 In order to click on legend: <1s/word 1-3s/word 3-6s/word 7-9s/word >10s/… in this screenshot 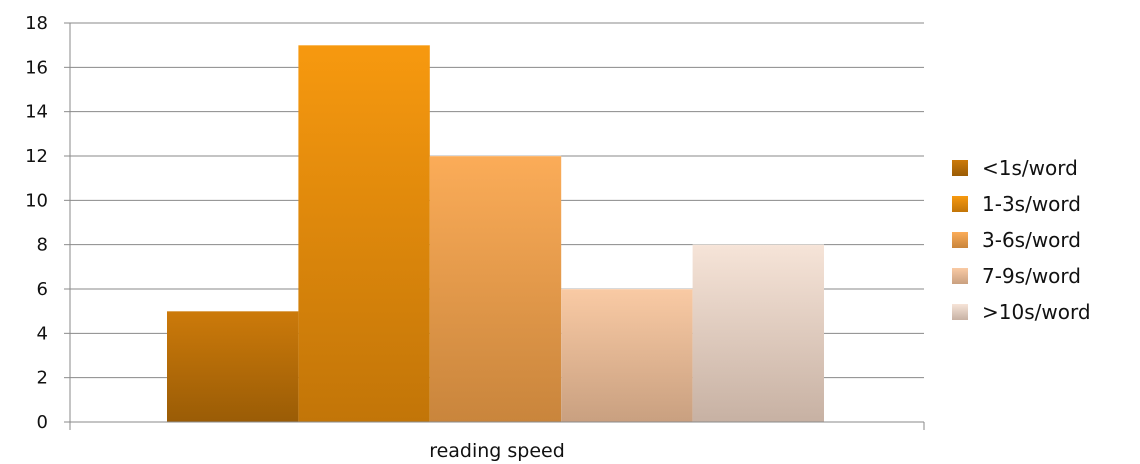, I will do `click(1021, 240)`.